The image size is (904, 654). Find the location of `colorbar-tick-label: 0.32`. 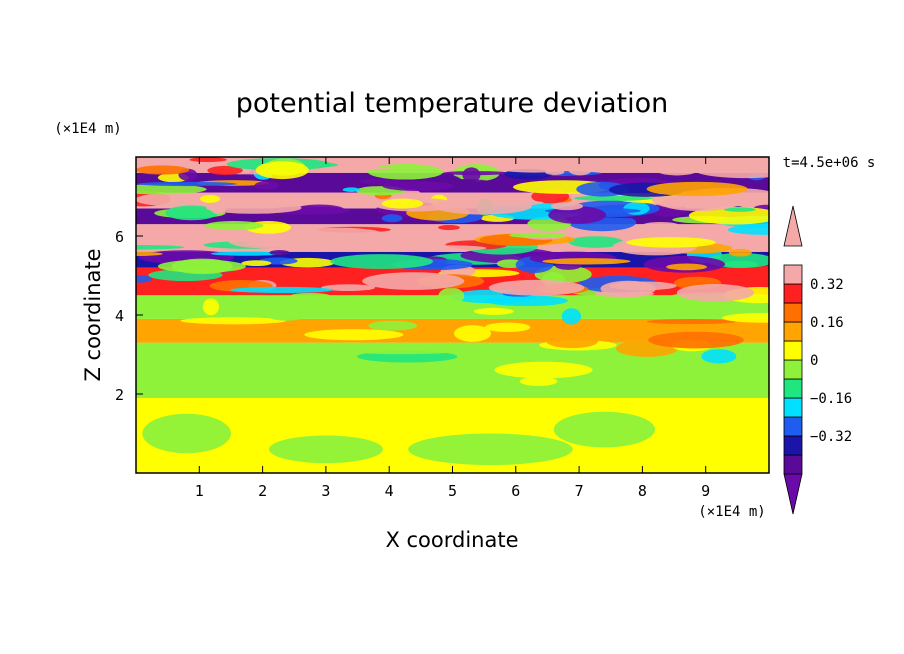

colorbar-tick-label: 0.32 is located at coordinates (827, 285).